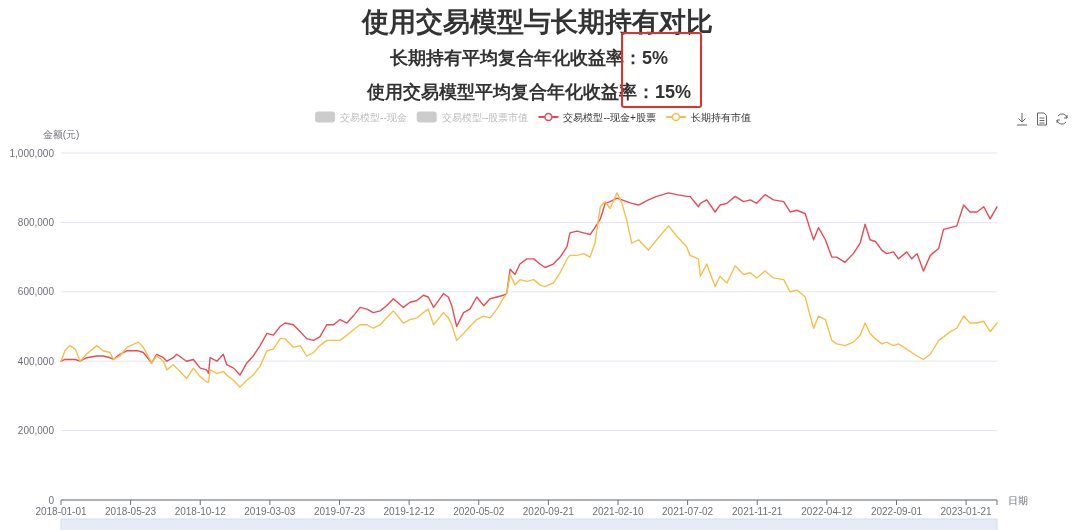  Describe the element at coordinates (339, 511) in the screenshot. I see `x-tick-label: 2019-07-23` at that location.